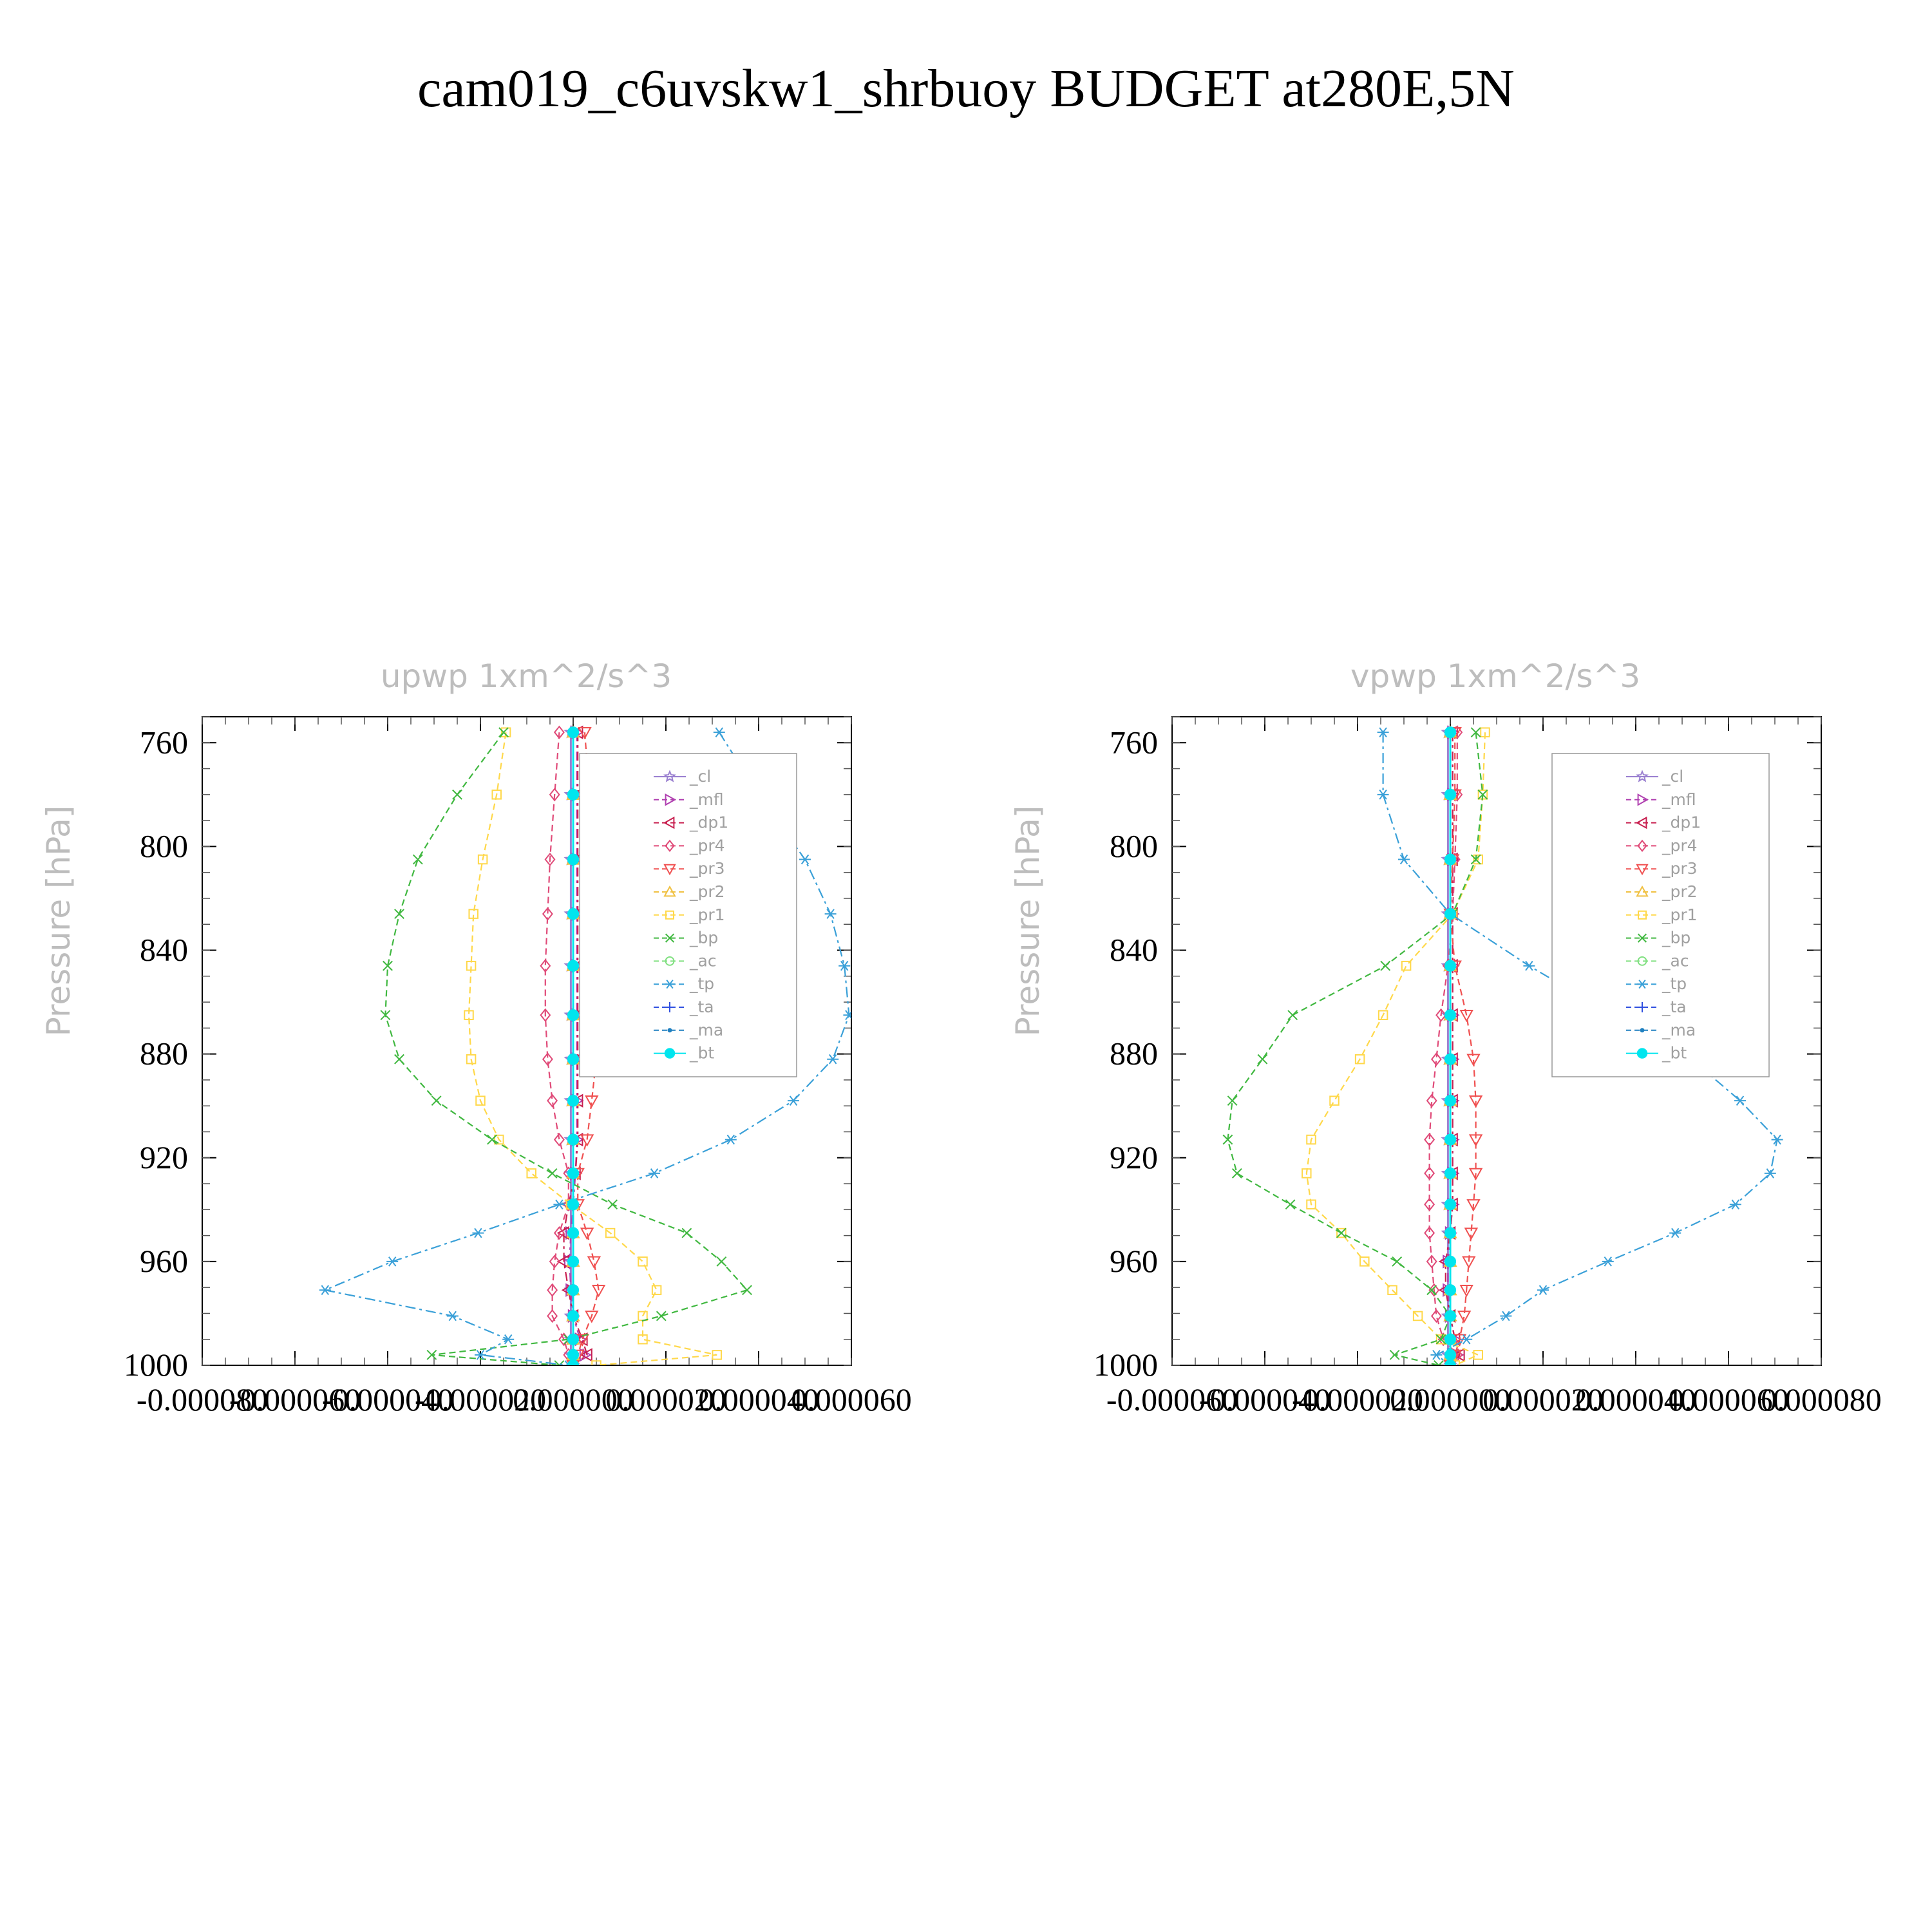 Image resolution: width=1932 pixels, height=1932 pixels. I want to click on figure-title: cam019_c6uvskw1_shrbuoy BUDGET at280E,5N, so click(966, 88).